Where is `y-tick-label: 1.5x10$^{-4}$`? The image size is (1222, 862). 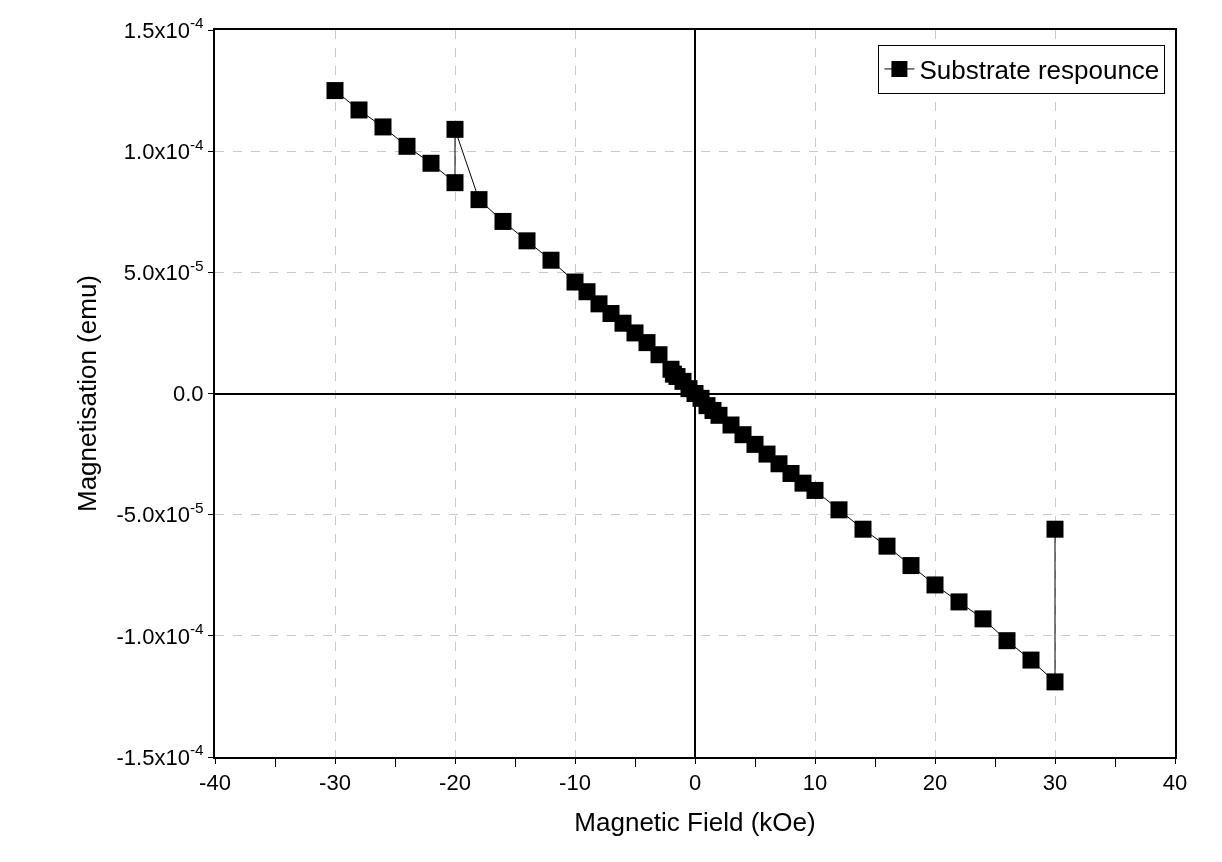
y-tick-label: 1.5x10$^{-4}$ is located at coordinates (164, 28).